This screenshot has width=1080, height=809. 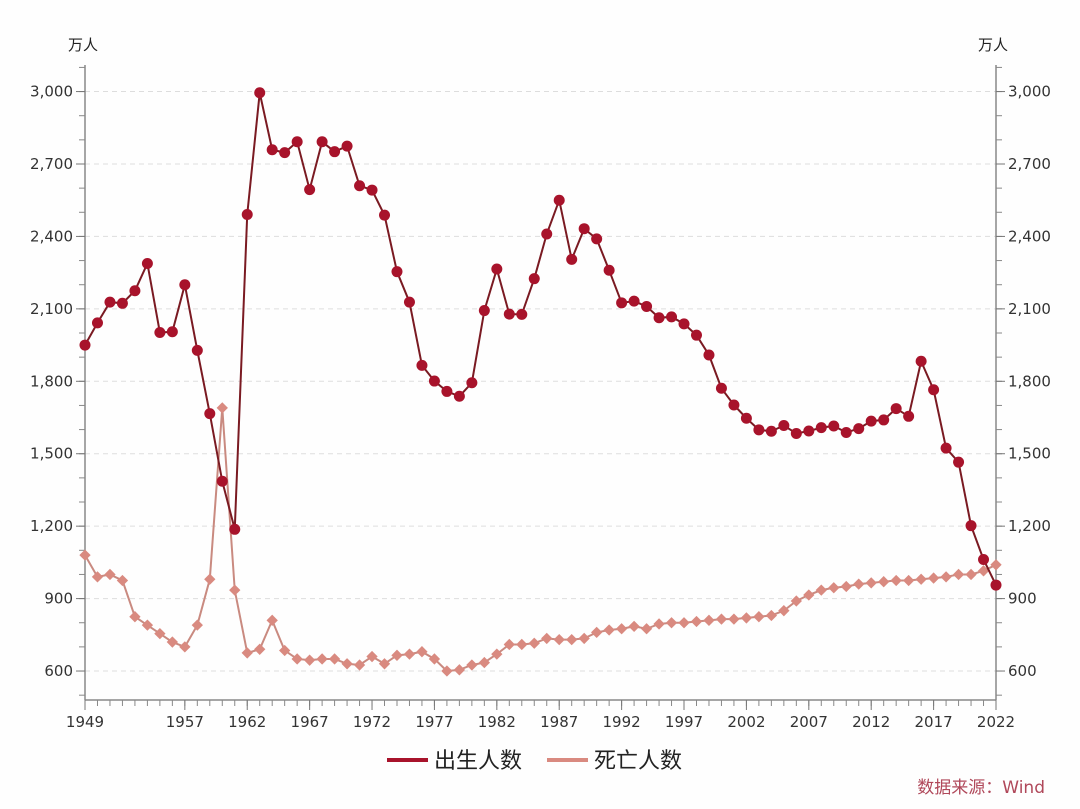 What do you see at coordinates (1029, 236) in the screenshot?
I see `y-tick-label-right: 2,400` at bounding box center [1029, 236].